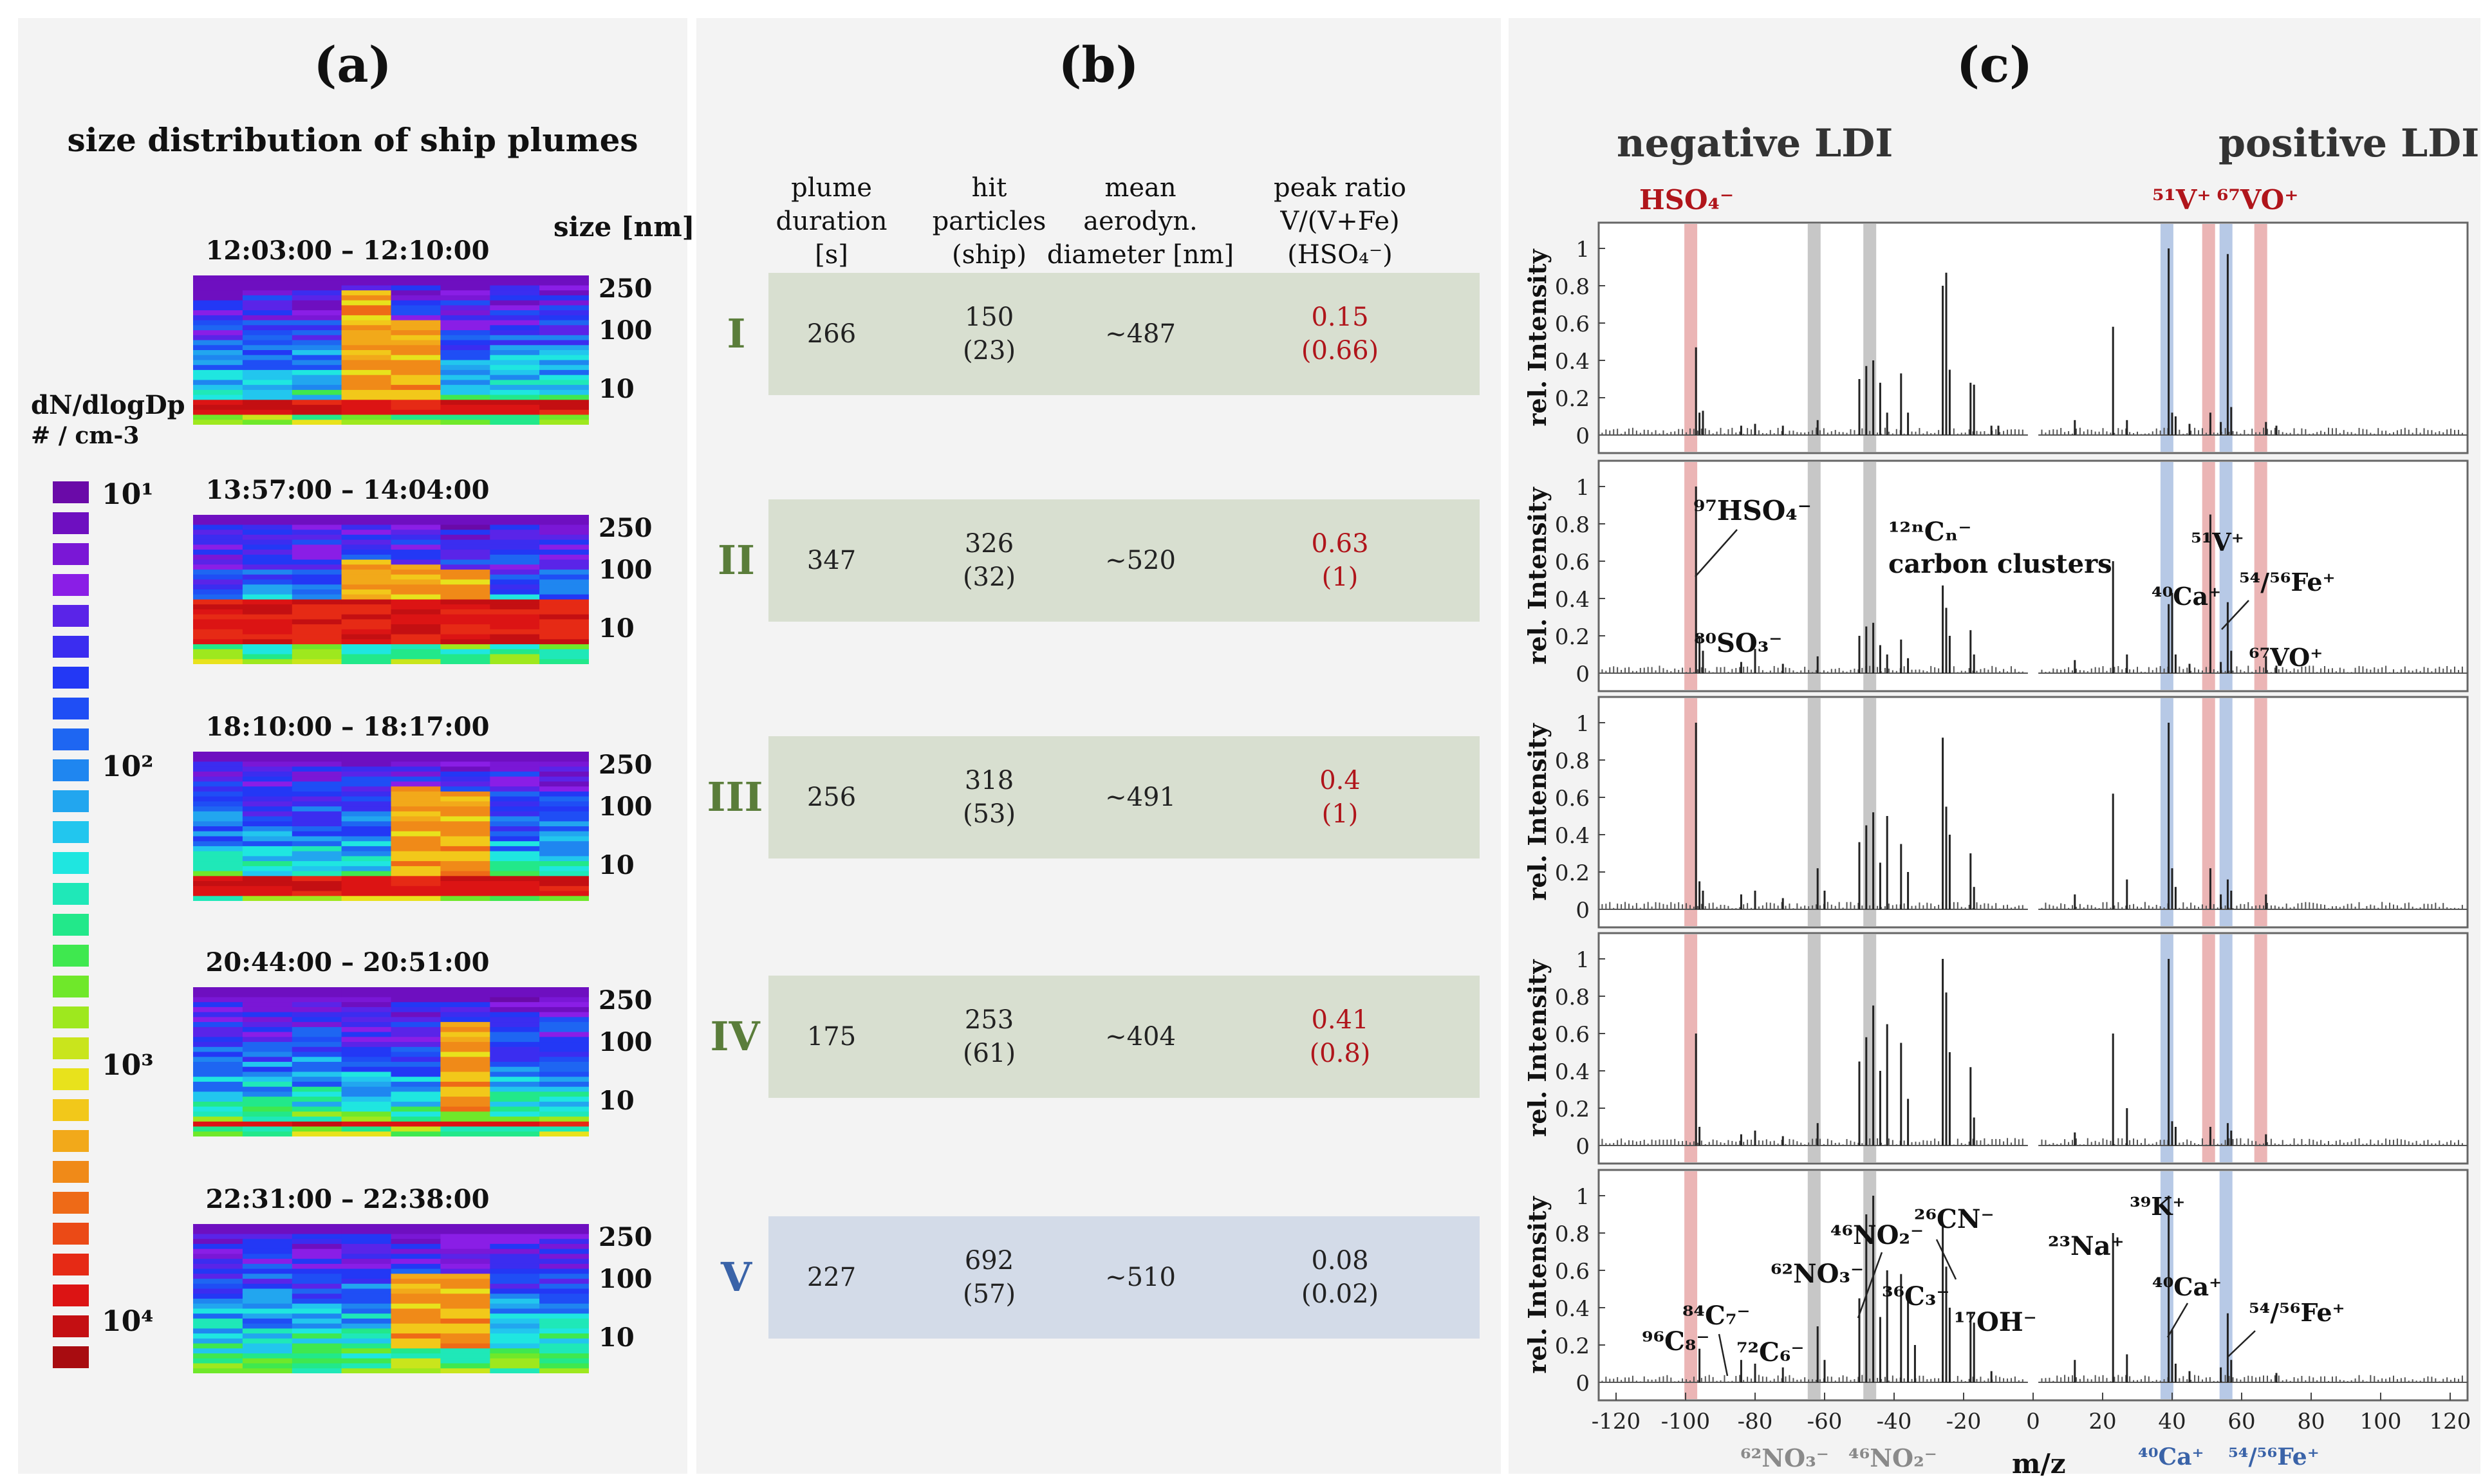 Image resolution: width=2492 pixels, height=1484 pixels. What do you see at coordinates (624, 227) in the screenshot?
I see `size-axis-label: size [nm]` at bounding box center [624, 227].